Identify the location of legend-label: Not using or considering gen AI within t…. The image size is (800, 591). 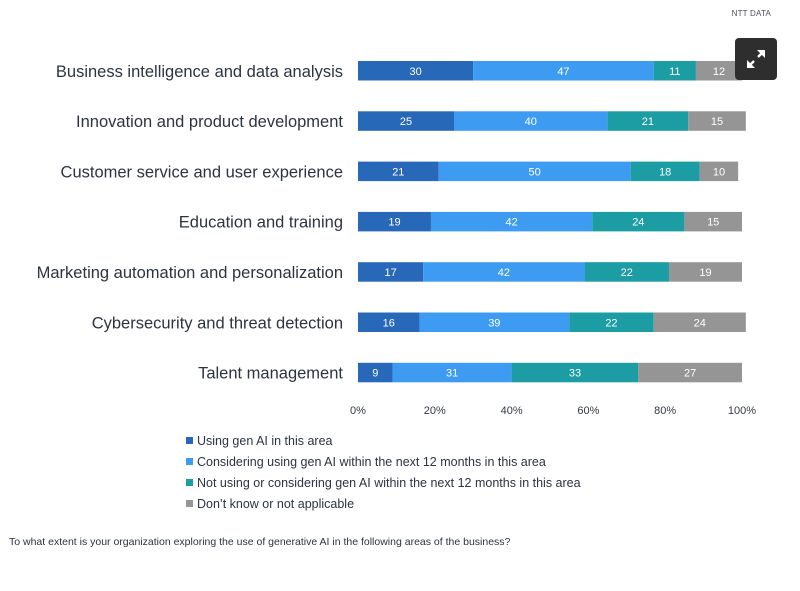
(389, 482).